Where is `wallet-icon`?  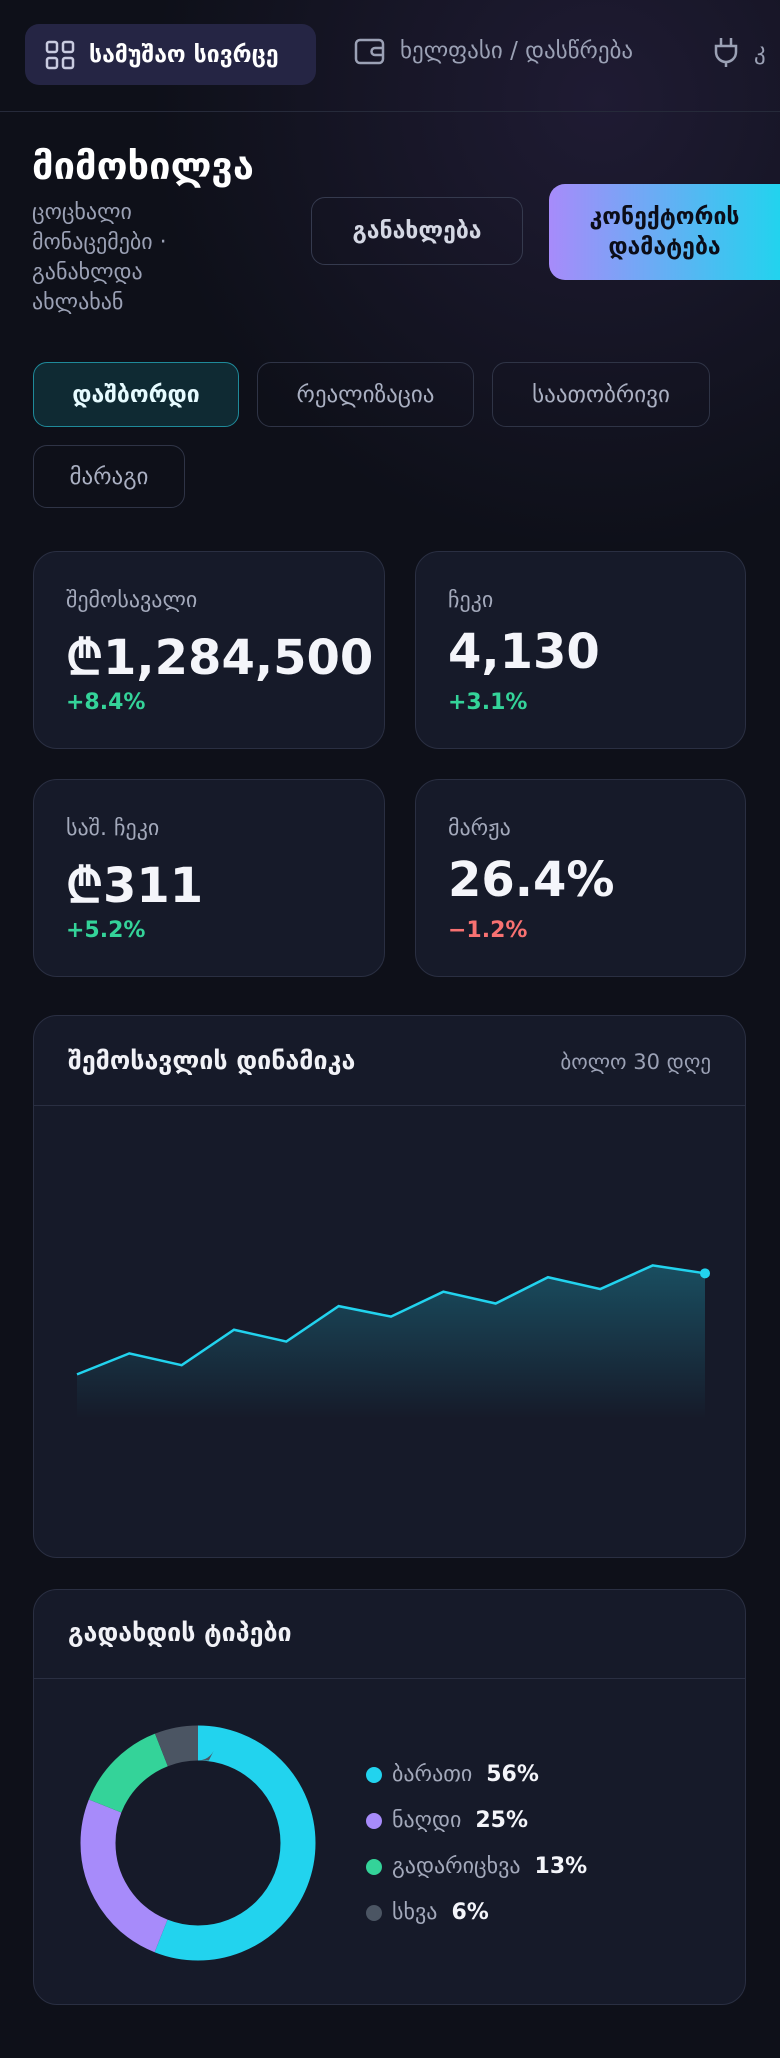 wallet-icon is located at coordinates (369, 51).